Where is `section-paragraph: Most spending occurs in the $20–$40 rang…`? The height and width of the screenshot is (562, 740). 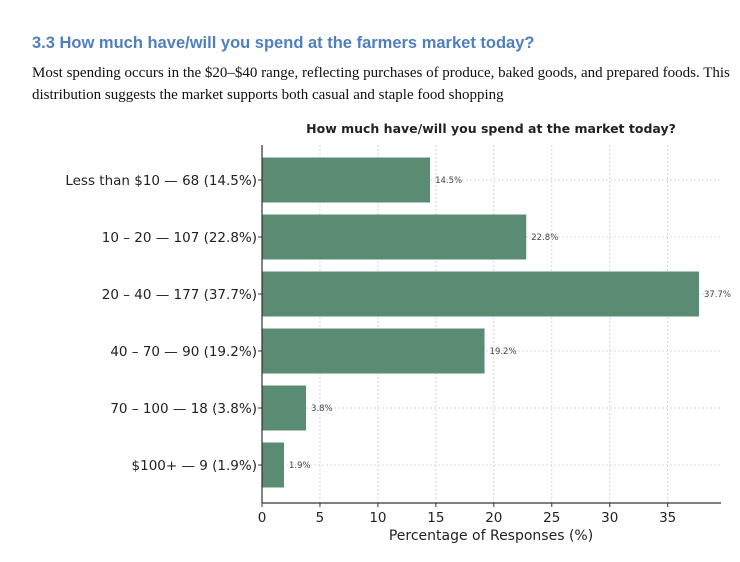 section-paragraph: Most spending occurs in the $20–$40 rang… is located at coordinates (381, 84).